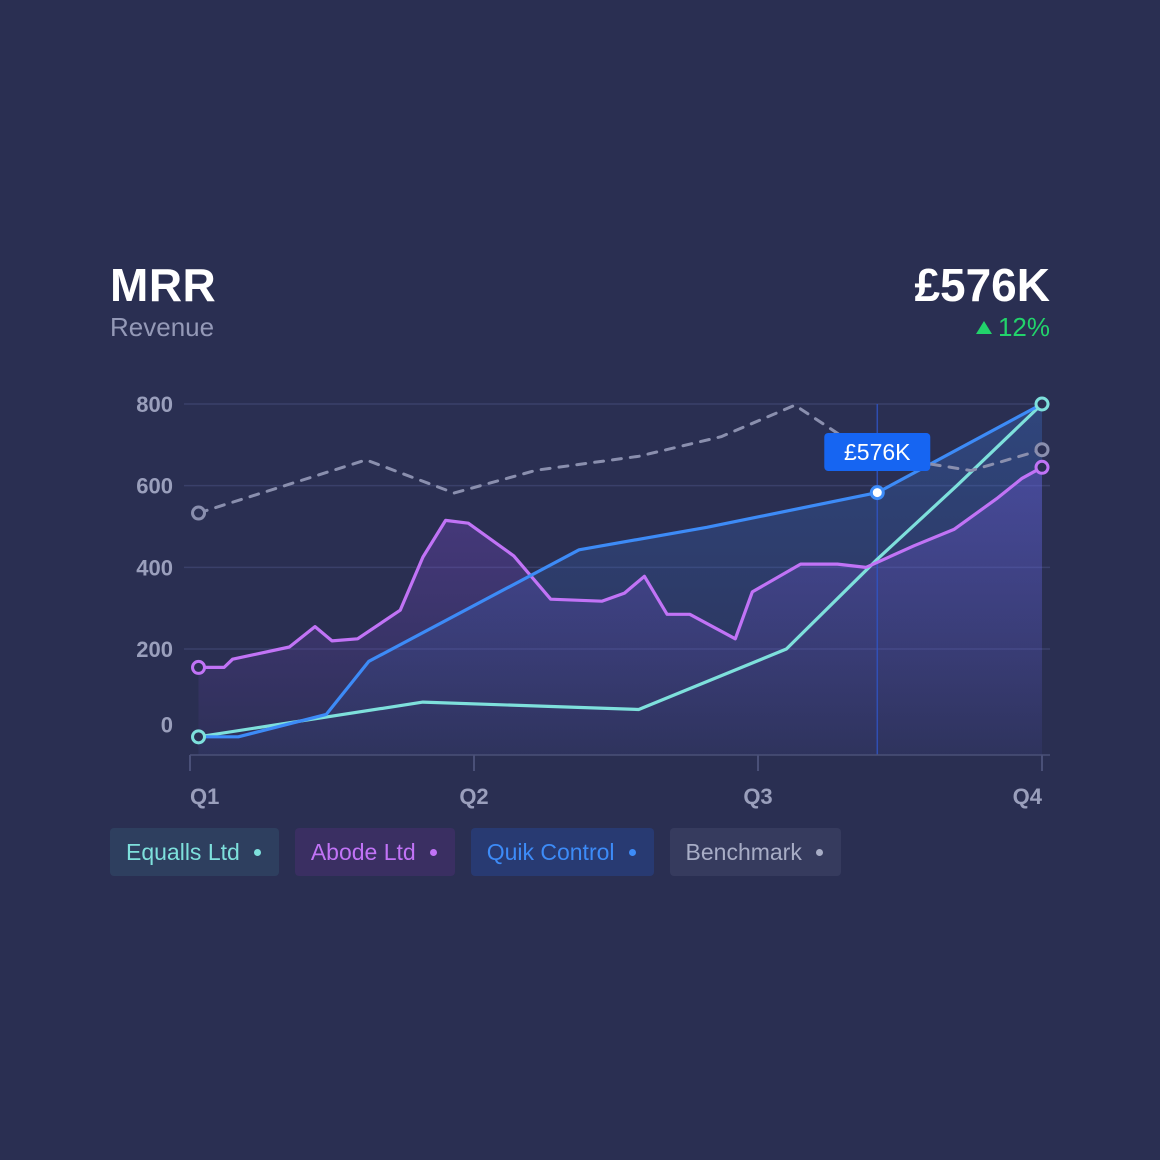 This screenshot has width=1160, height=1160. What do you see at coordinates (620, 567) in the screenshot?
I see `line-abode-ltd` at bounding box center [620, 567].